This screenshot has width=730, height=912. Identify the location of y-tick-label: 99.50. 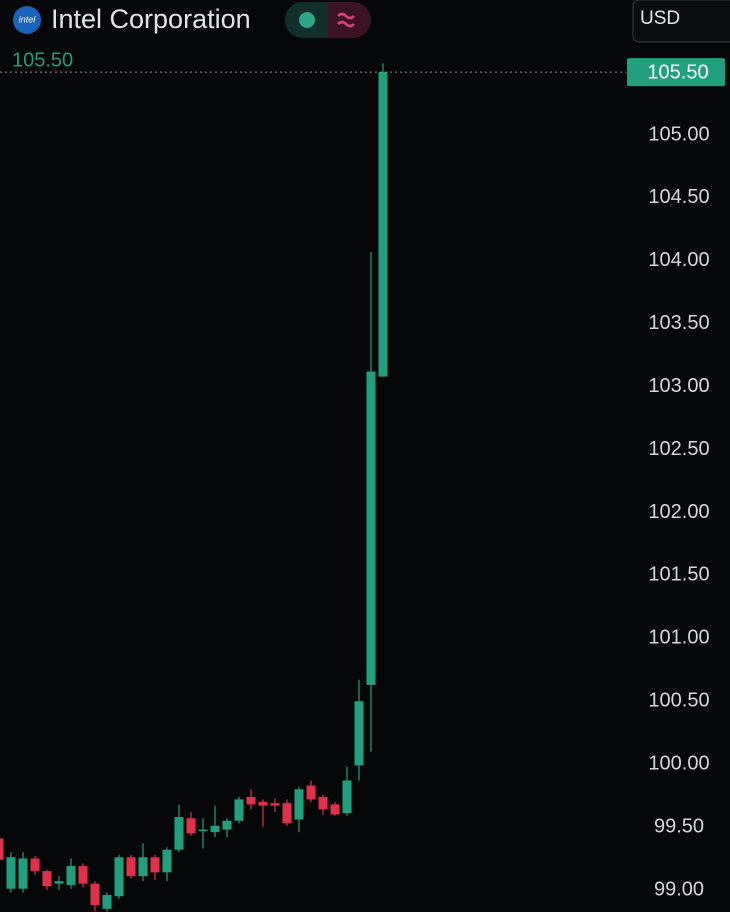
(679, 826).